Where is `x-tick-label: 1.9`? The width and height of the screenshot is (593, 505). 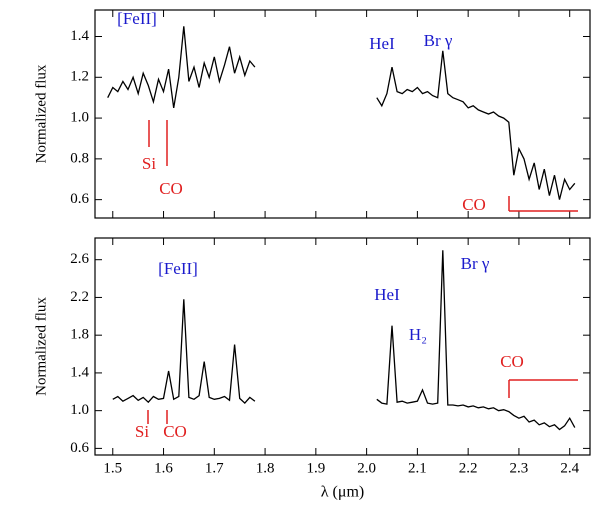 x-tick-label: 1.9 is located at coordinates (315, 468).